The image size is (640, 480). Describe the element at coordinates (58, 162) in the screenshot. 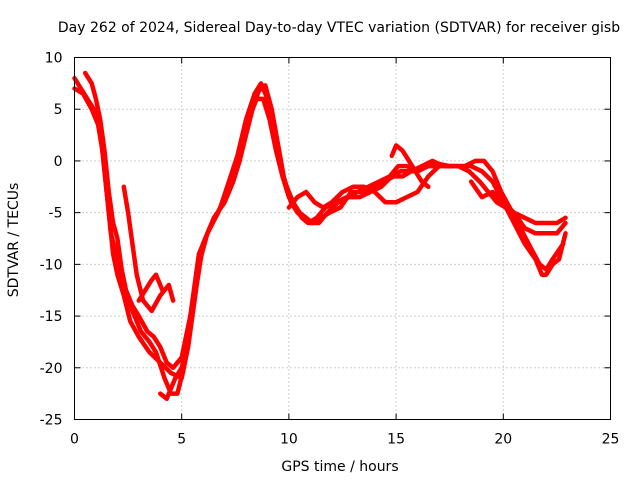

I see `y-tick-label: 0` at that location.